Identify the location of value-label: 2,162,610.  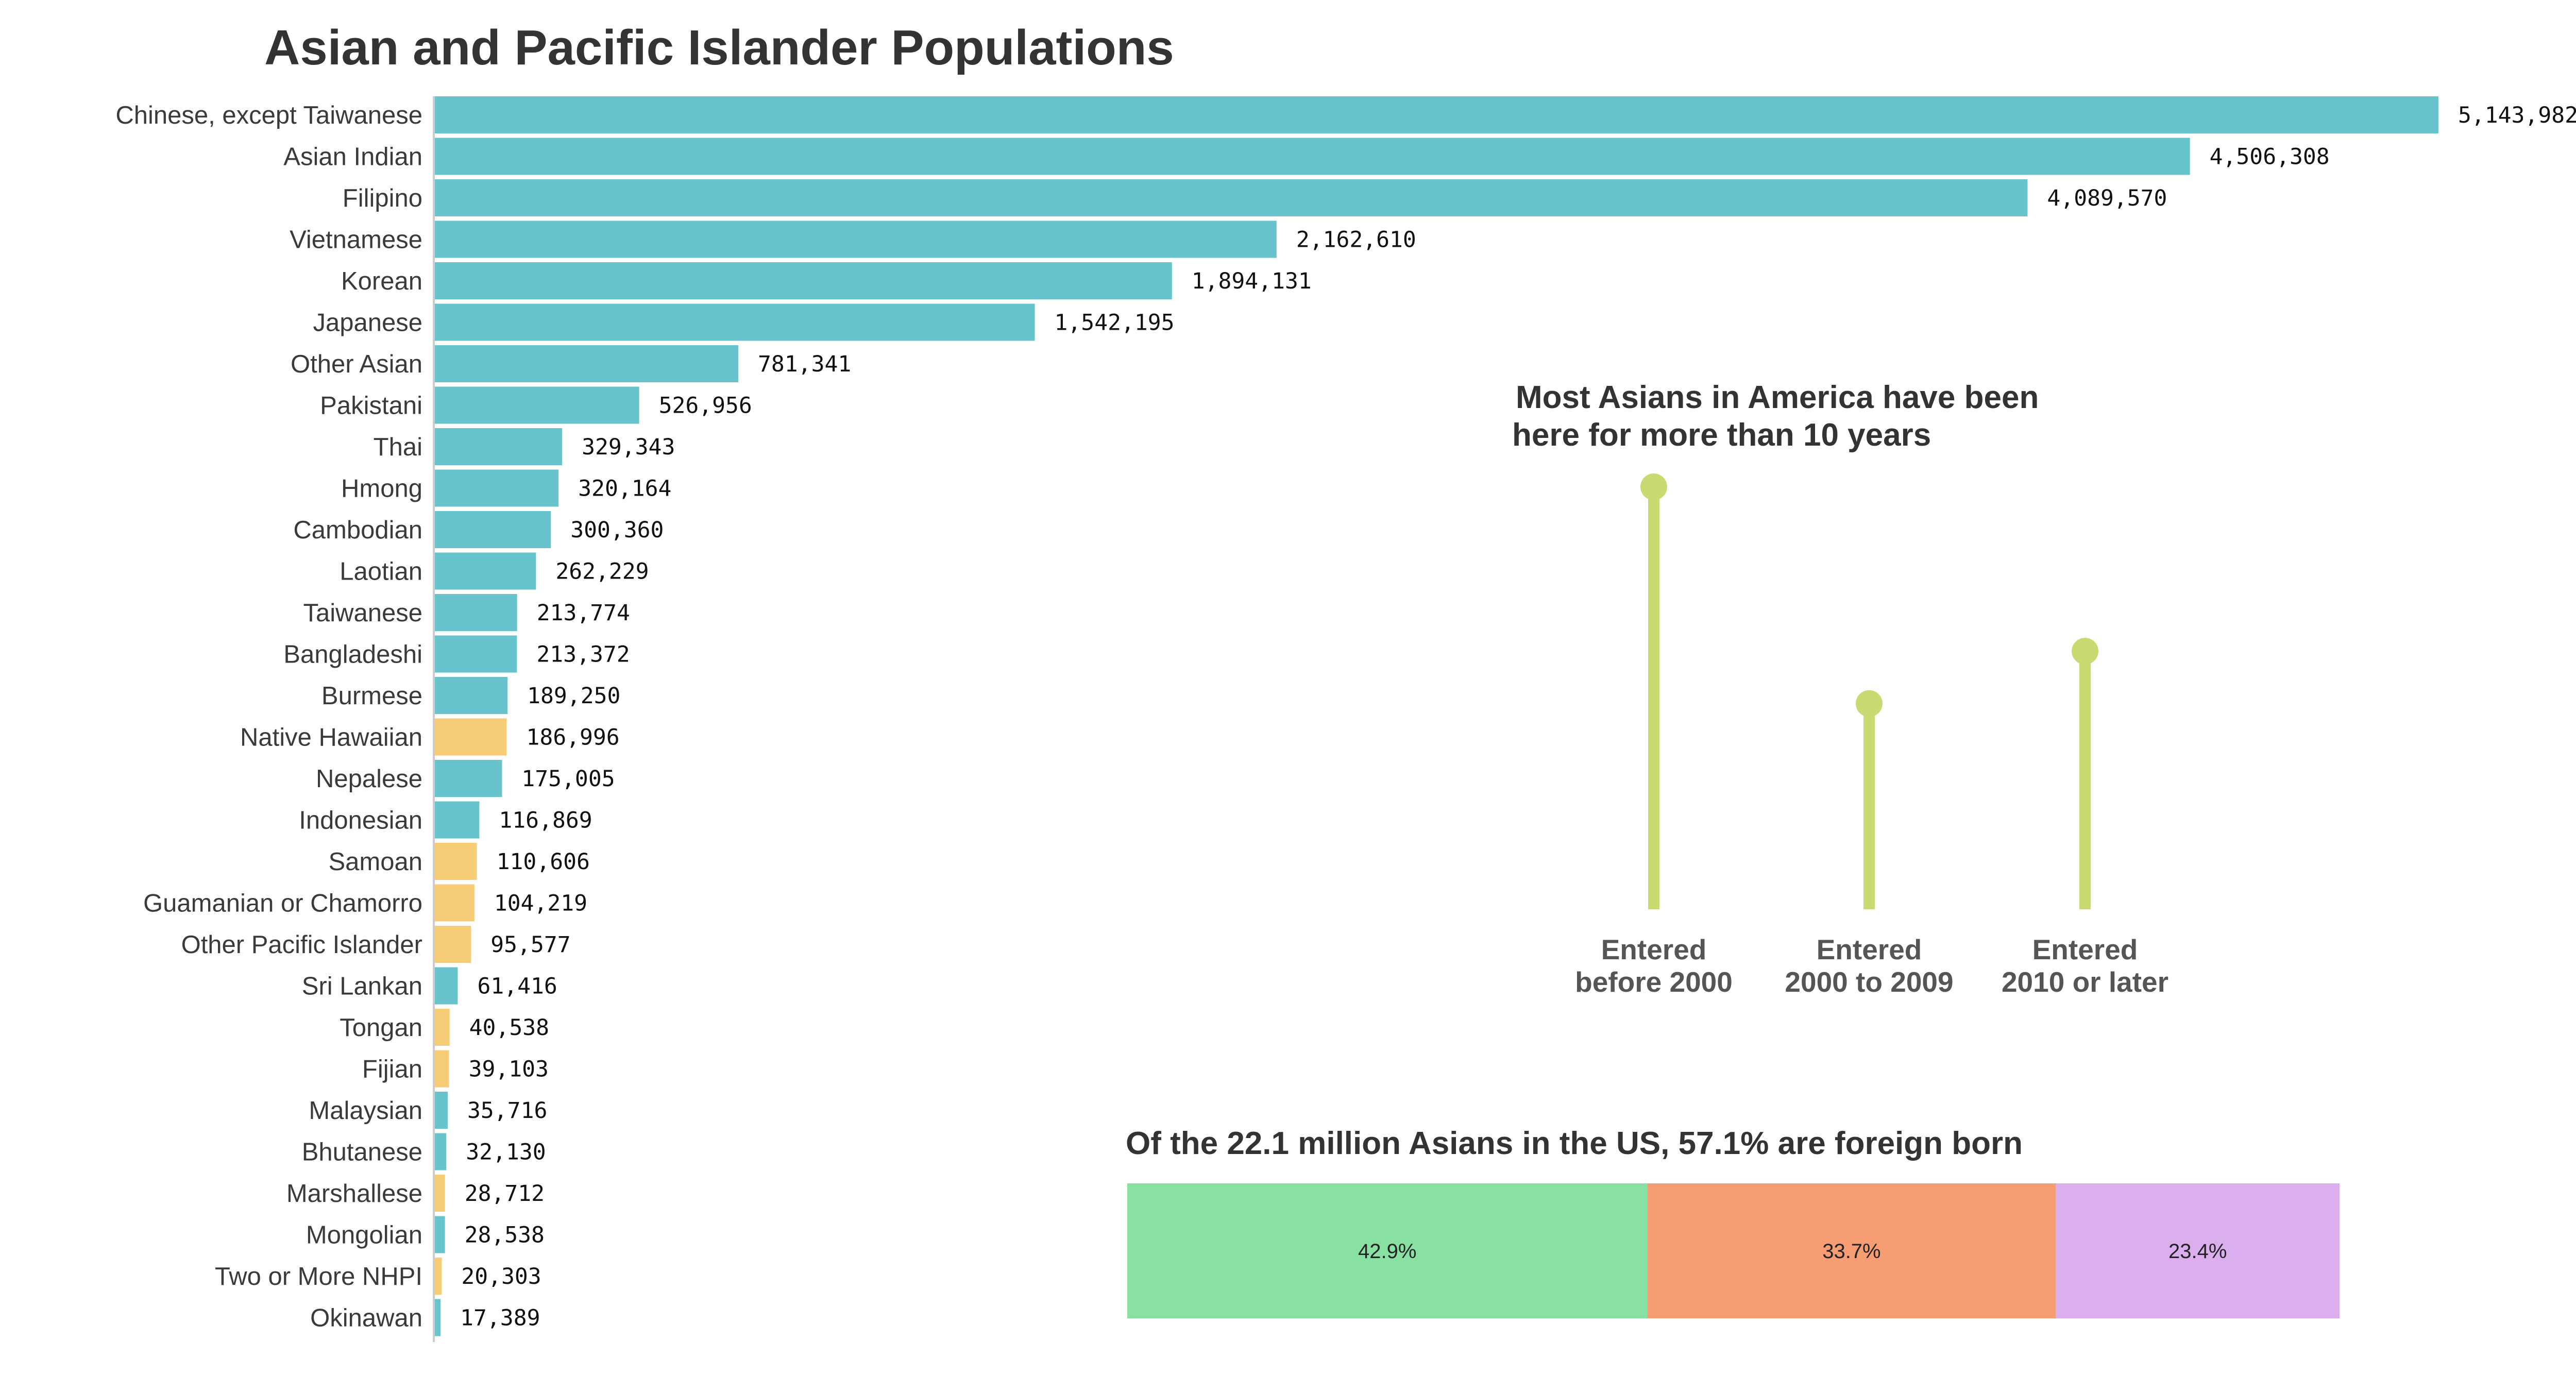
(1356, 240).